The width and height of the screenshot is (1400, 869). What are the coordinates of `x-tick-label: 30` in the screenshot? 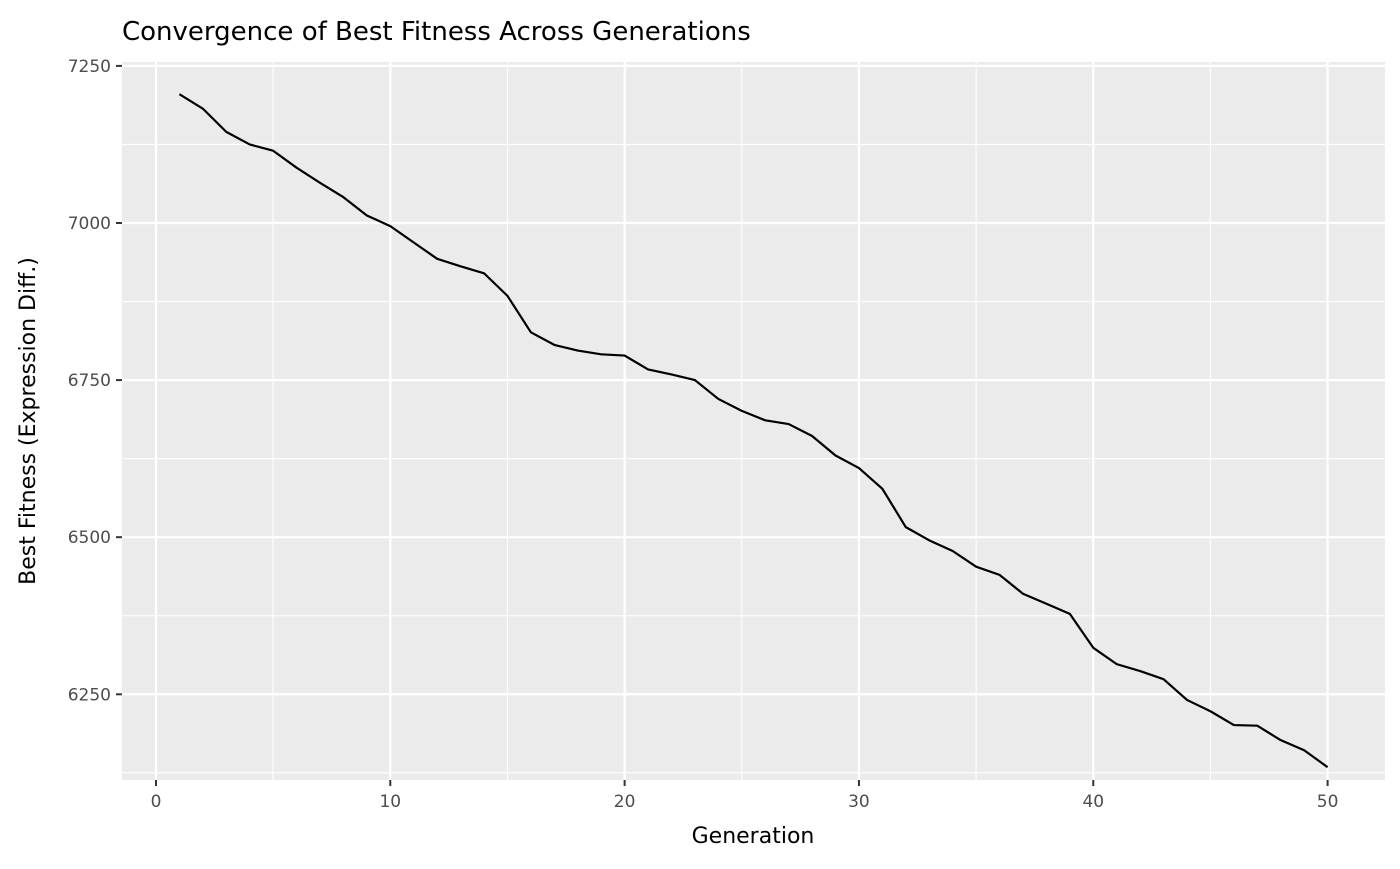 It's located at (859, 802).